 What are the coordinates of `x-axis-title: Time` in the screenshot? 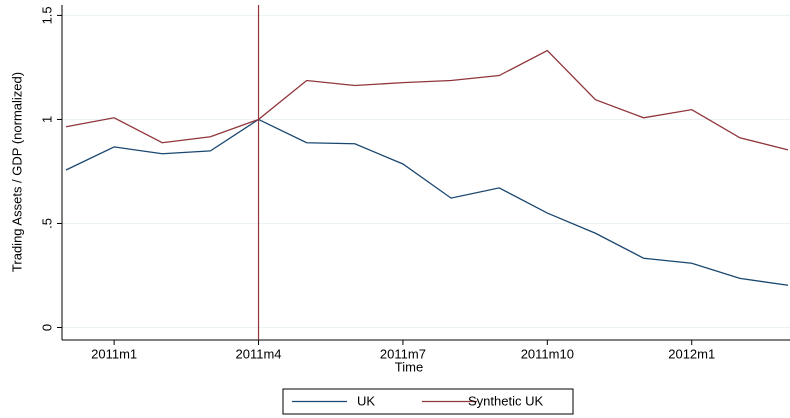 It's located at (409, 366).